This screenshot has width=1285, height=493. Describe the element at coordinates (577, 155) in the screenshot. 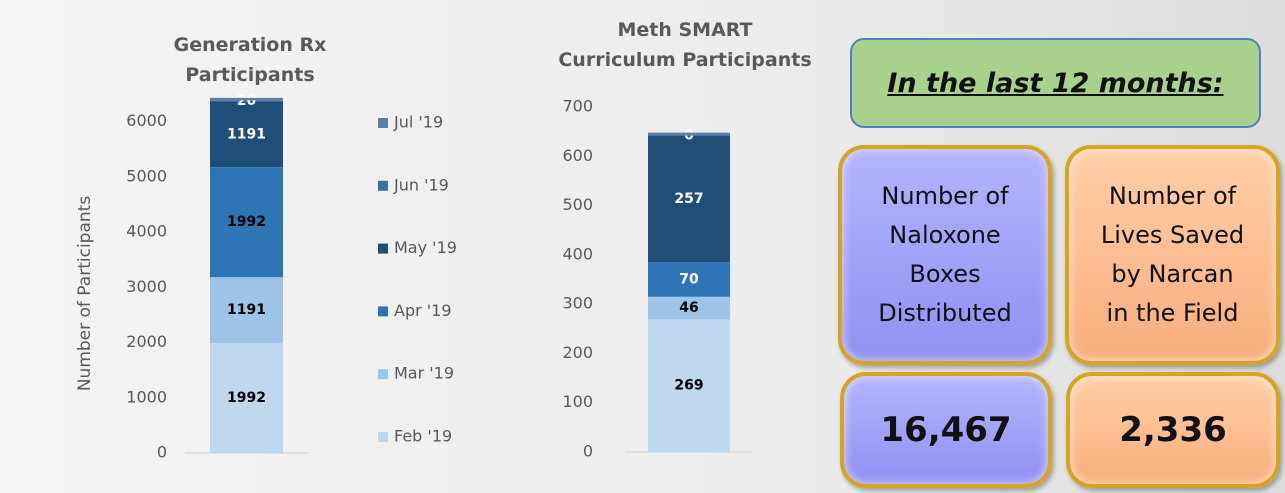

I see `y-tick-label: 600` at that location.